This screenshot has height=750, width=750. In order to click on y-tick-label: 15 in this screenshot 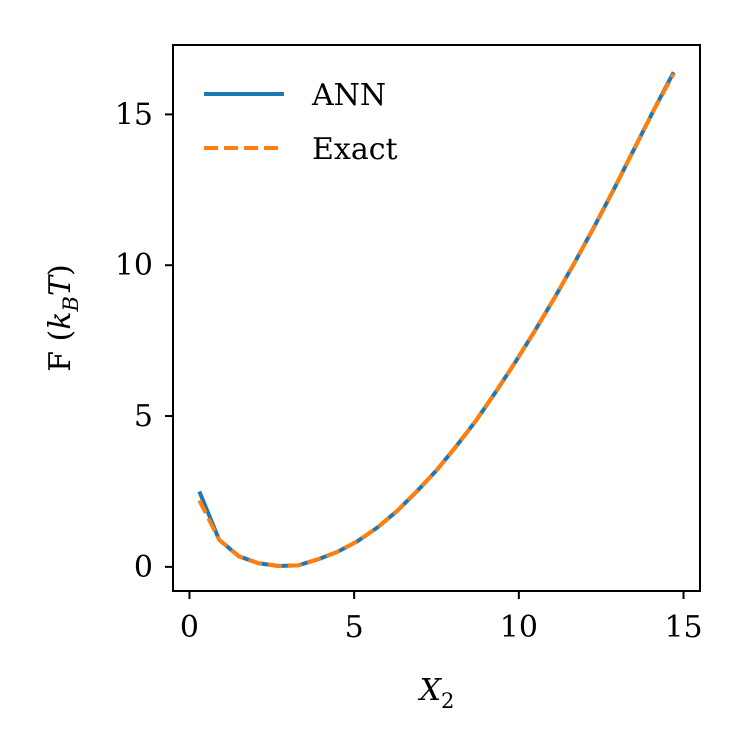, I will do `click(134, 114)`.